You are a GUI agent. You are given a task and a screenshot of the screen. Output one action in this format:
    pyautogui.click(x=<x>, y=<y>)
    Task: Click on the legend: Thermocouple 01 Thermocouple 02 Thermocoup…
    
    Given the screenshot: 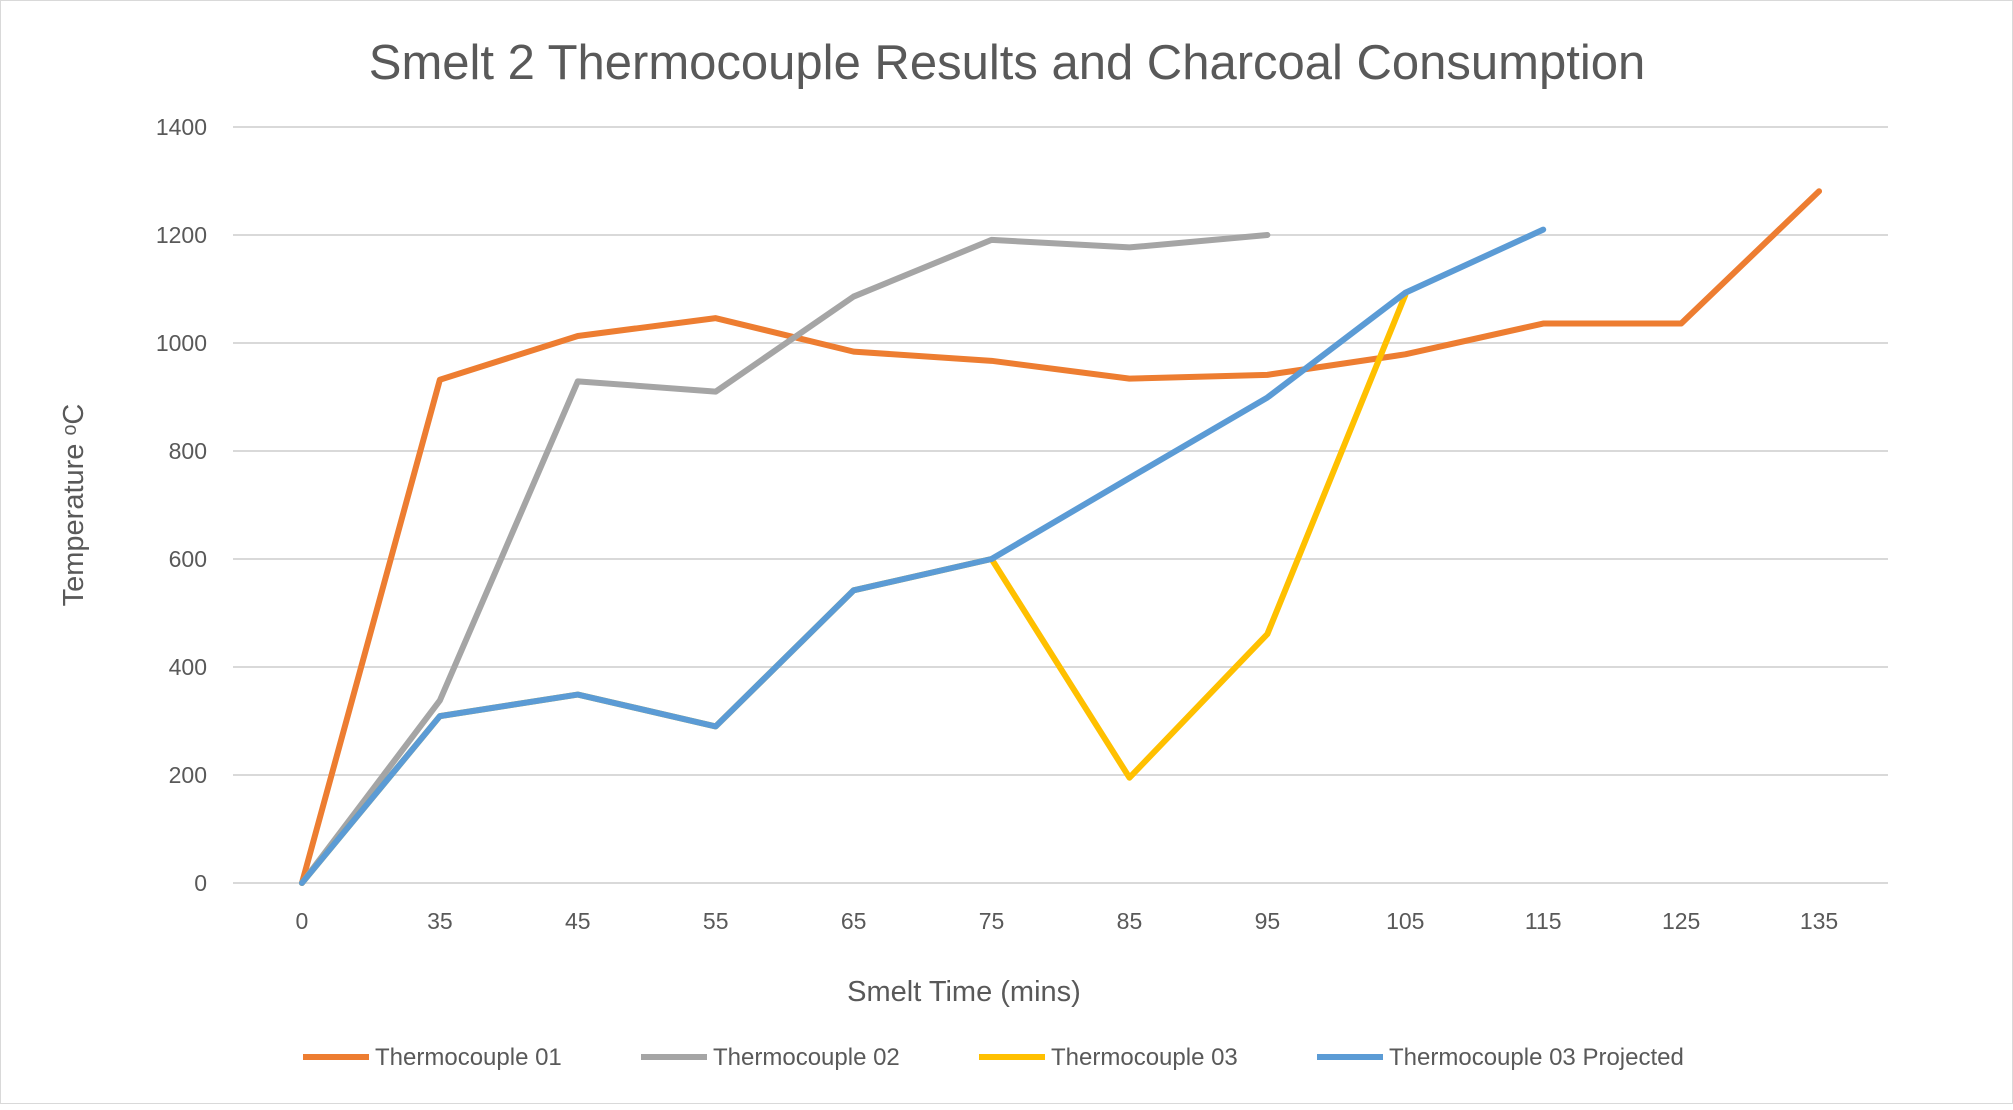 What is the action you would take?
    pyautogui.click(x=993, y=1057)
    